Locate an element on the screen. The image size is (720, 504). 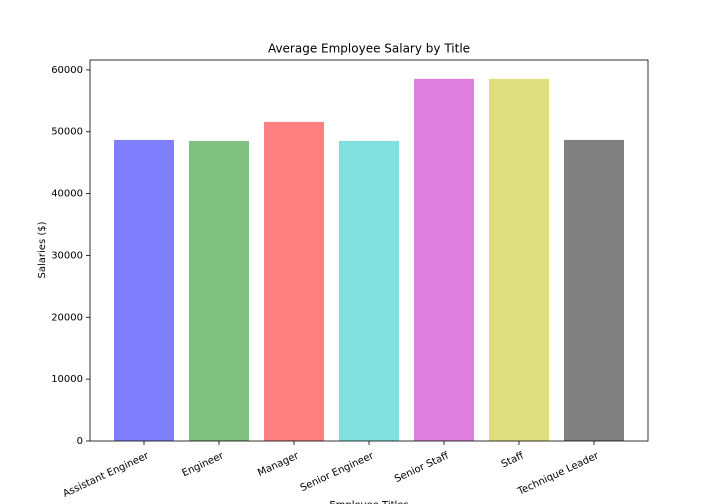
x-tick-label: Staff is located at coordinates (513, 460).